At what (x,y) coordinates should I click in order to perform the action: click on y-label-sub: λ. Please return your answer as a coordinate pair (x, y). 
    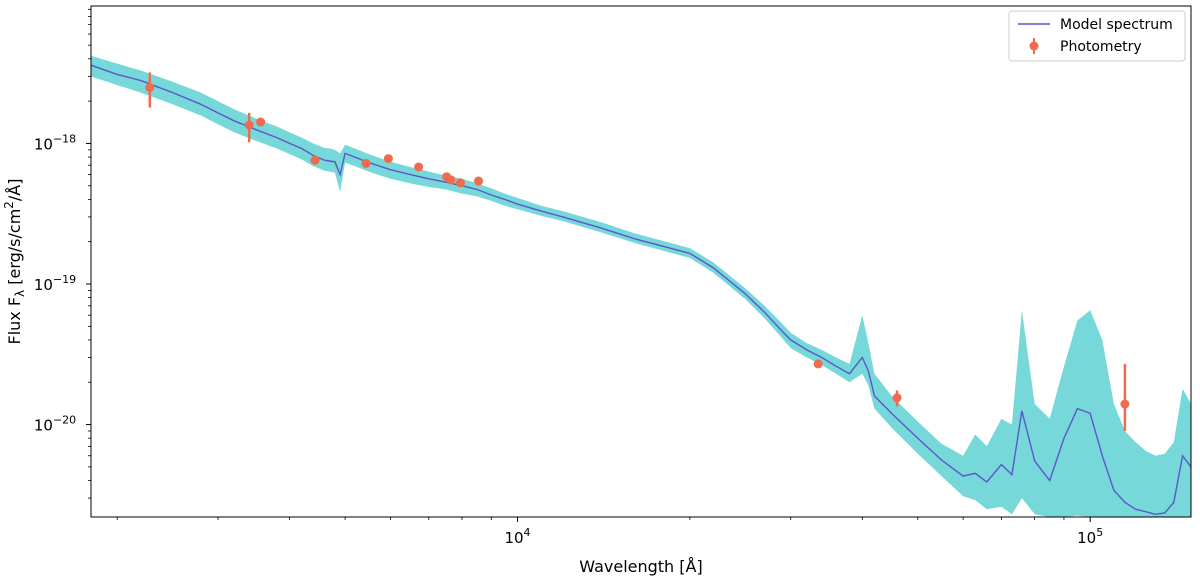
    Looking at the image, I should click on (20, 293).